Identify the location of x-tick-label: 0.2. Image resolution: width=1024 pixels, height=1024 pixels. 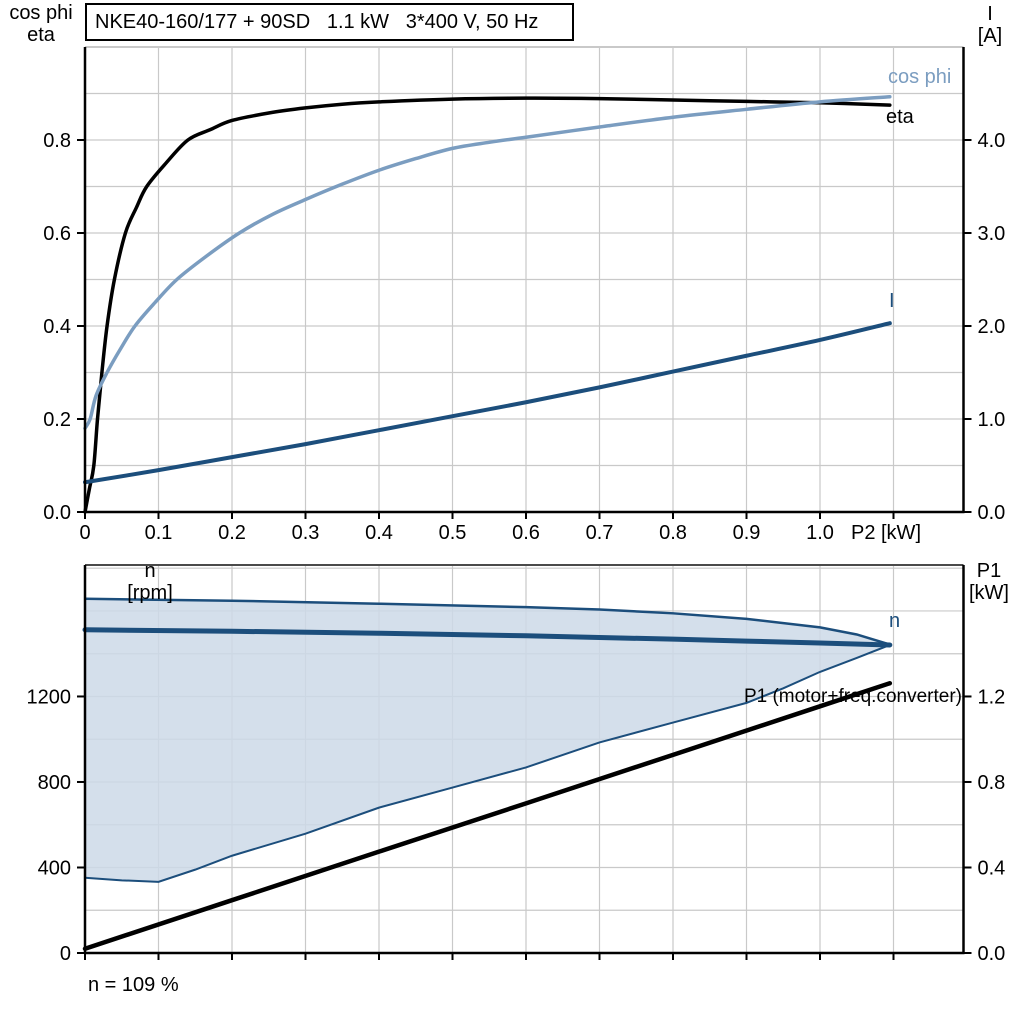
(232, 533).